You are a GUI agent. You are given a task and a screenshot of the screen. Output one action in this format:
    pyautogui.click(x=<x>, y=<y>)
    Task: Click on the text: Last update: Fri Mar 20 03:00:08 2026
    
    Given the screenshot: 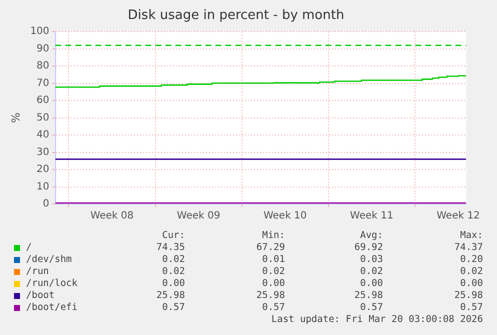 What is the action you would take?
    pyautogui.click(x=377, y=319)
    